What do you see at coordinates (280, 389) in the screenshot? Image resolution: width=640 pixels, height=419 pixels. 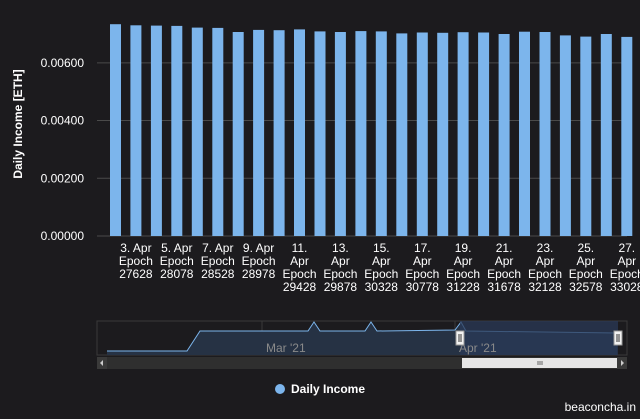 I see `legend-marker` at bounding box center [280, 389].